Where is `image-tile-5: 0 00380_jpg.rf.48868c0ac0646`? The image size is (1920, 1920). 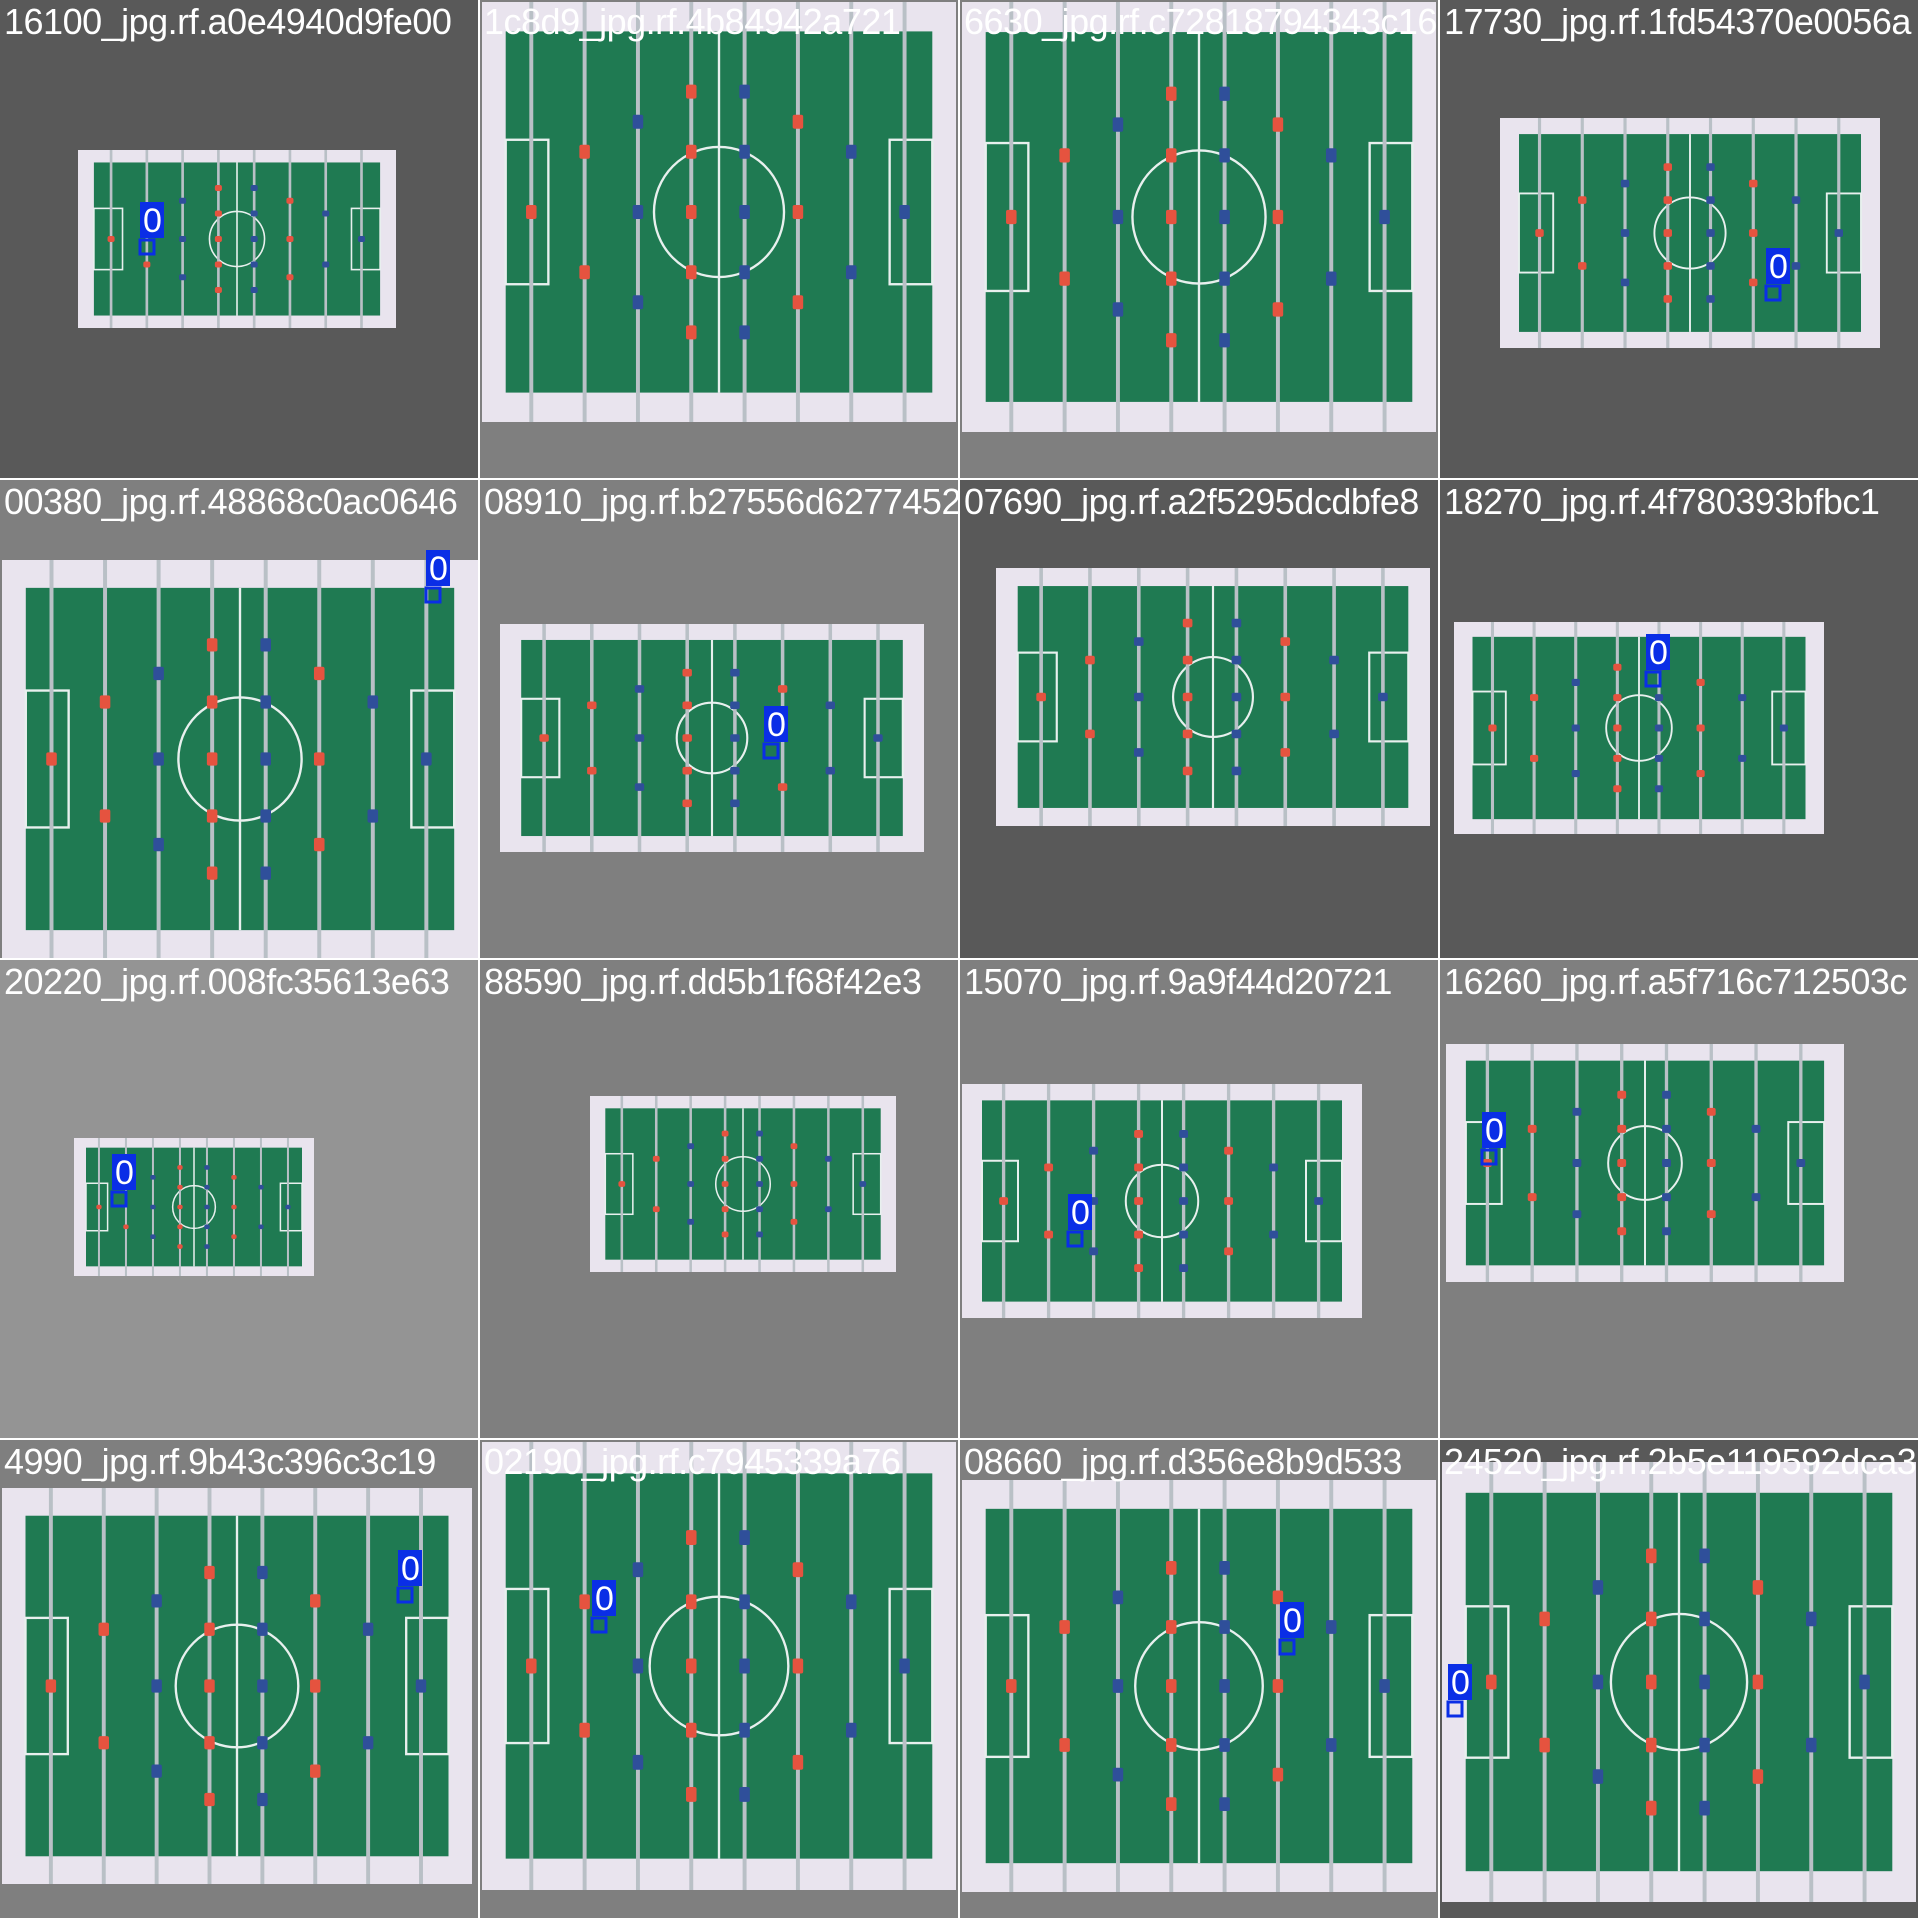 image-tile-5: 0 00380_jpg.rf.48868c0ac0646 is located at coordinates (239, 719).